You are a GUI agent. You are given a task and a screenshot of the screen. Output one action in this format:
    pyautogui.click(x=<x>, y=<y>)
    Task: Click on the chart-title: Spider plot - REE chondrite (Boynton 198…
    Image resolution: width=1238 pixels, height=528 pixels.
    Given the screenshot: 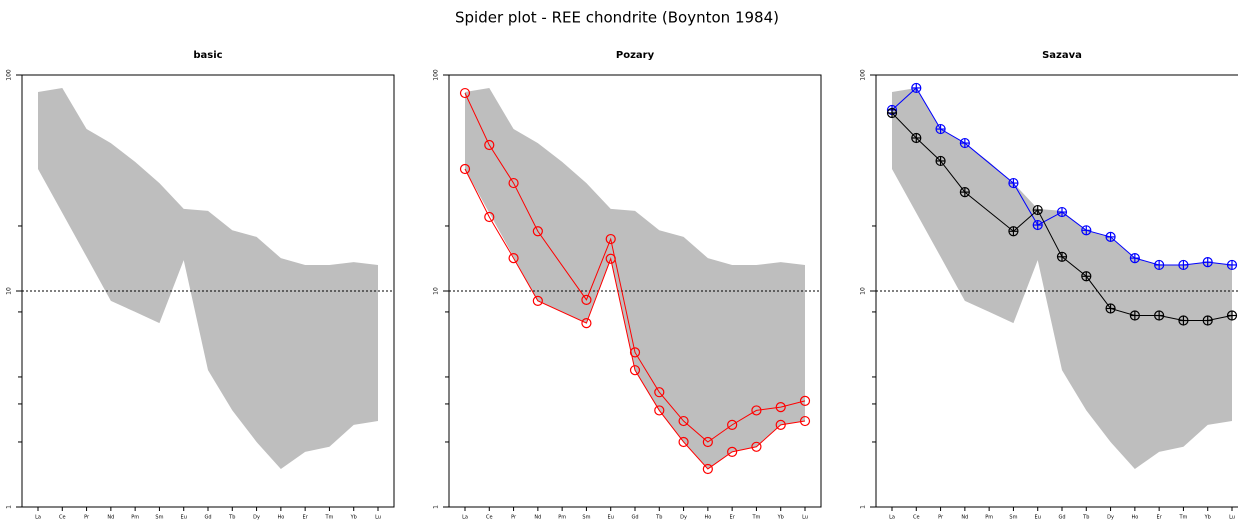 What is the action you would take?
    pyautogui.click(x=617, y=18)
    